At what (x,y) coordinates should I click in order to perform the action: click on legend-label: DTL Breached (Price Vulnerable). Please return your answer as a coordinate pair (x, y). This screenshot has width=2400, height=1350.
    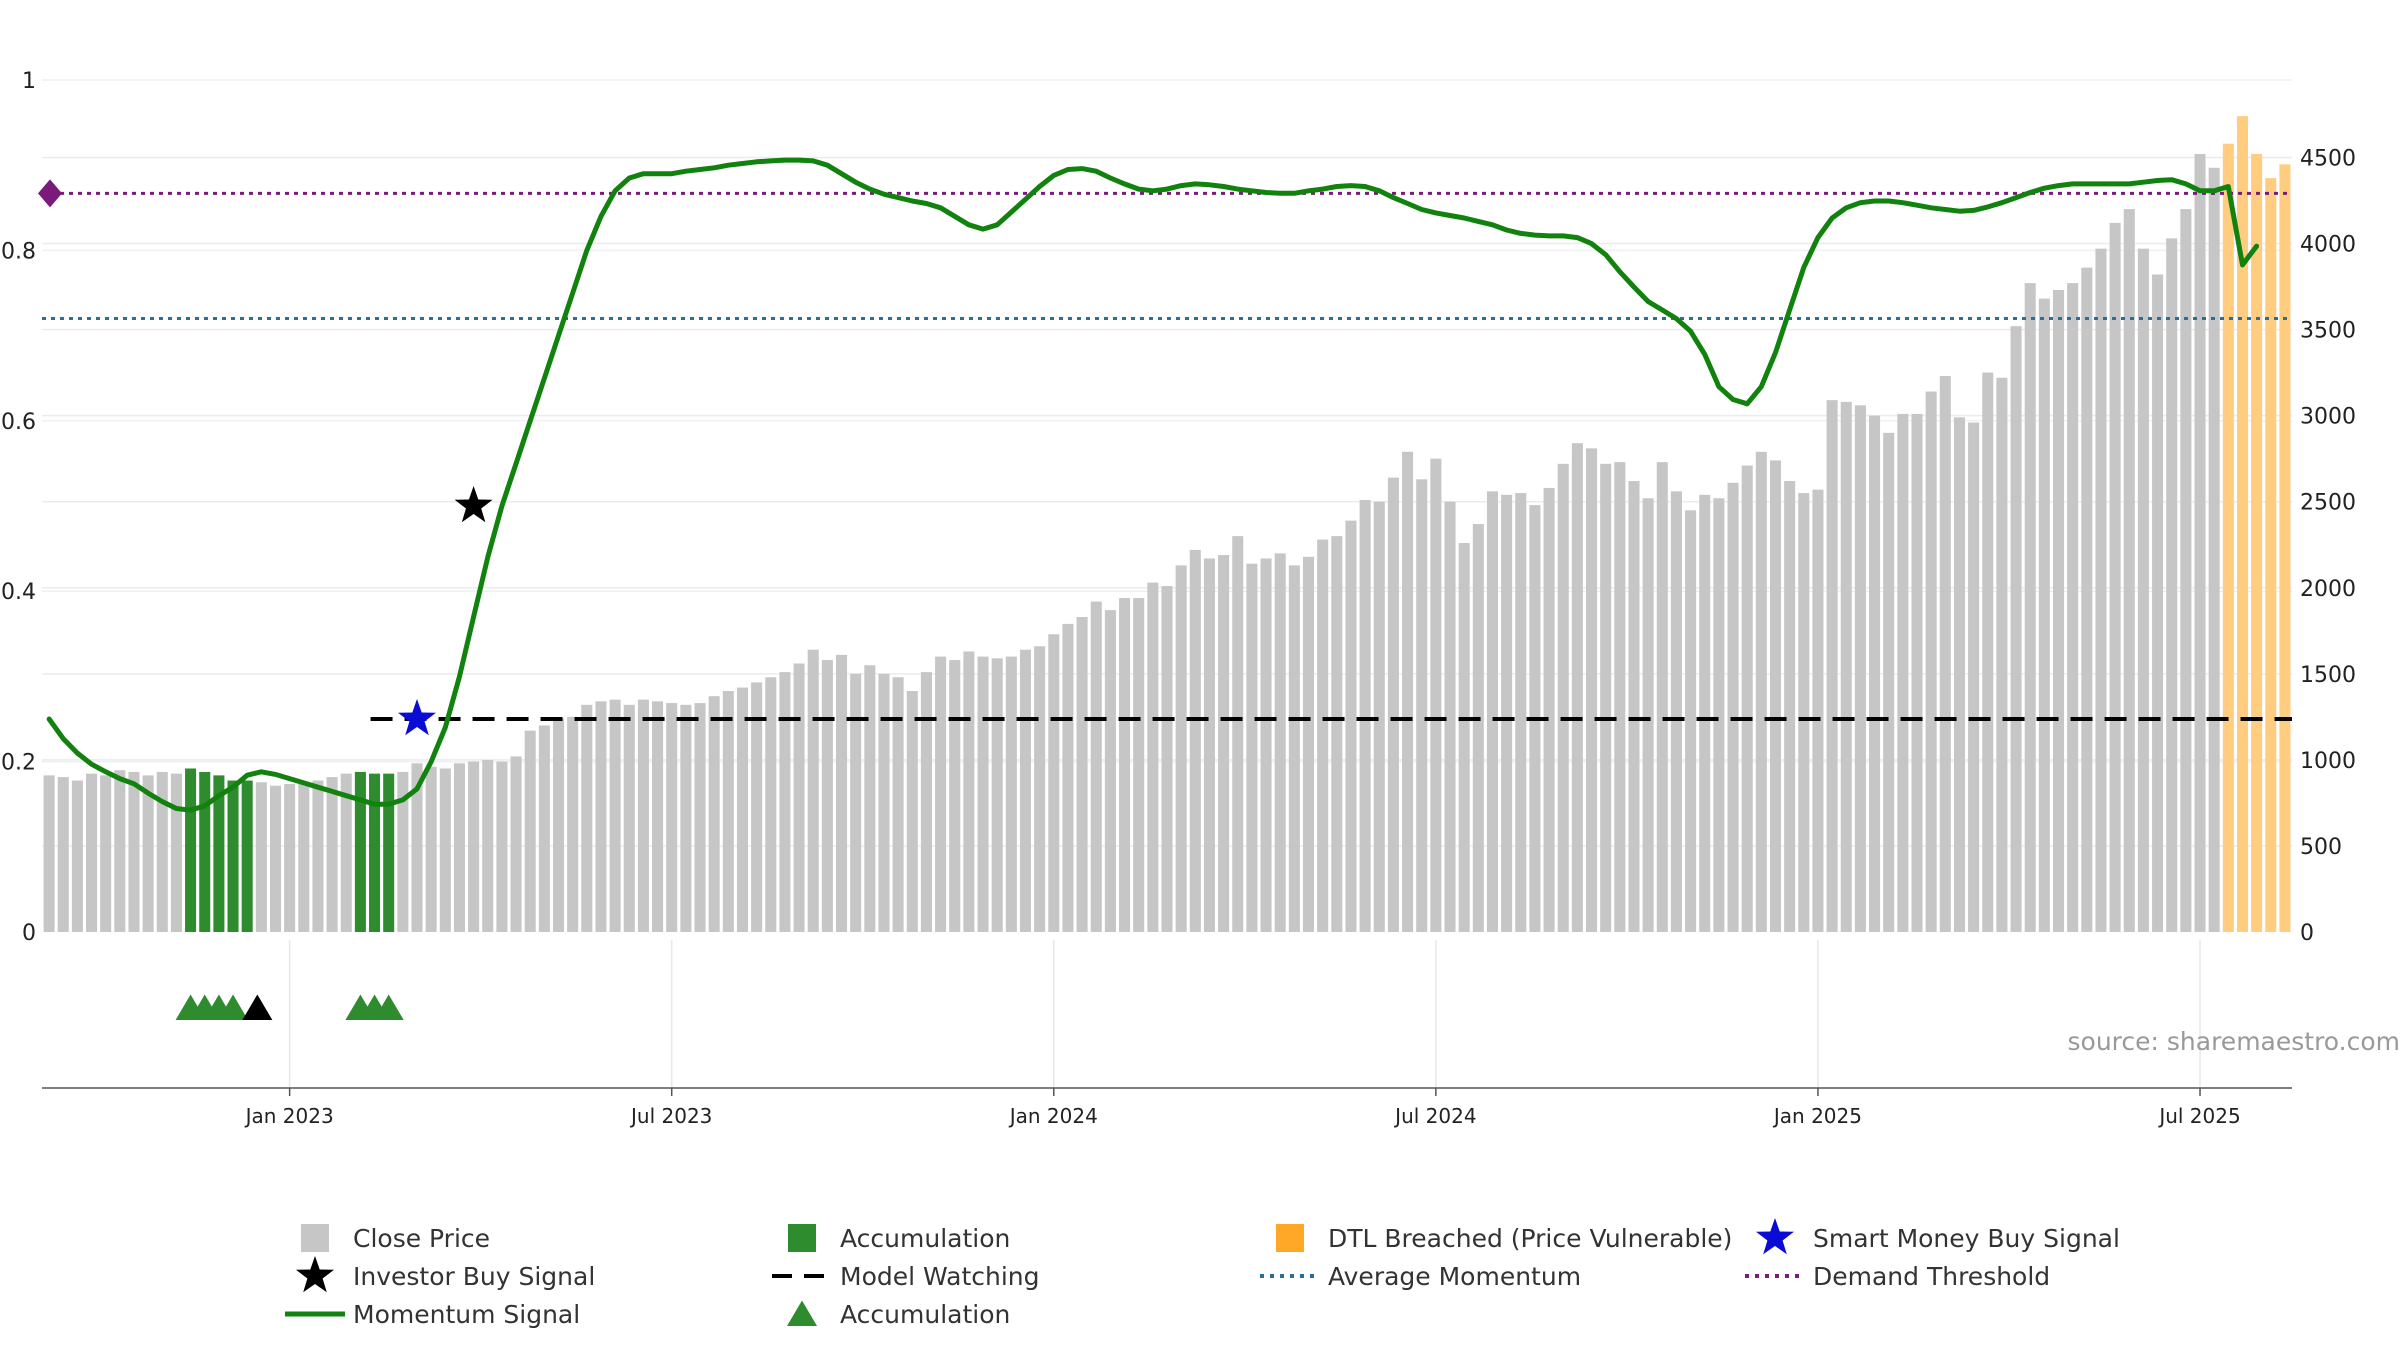
    Looking at the image, I should click on (1530, 1238).